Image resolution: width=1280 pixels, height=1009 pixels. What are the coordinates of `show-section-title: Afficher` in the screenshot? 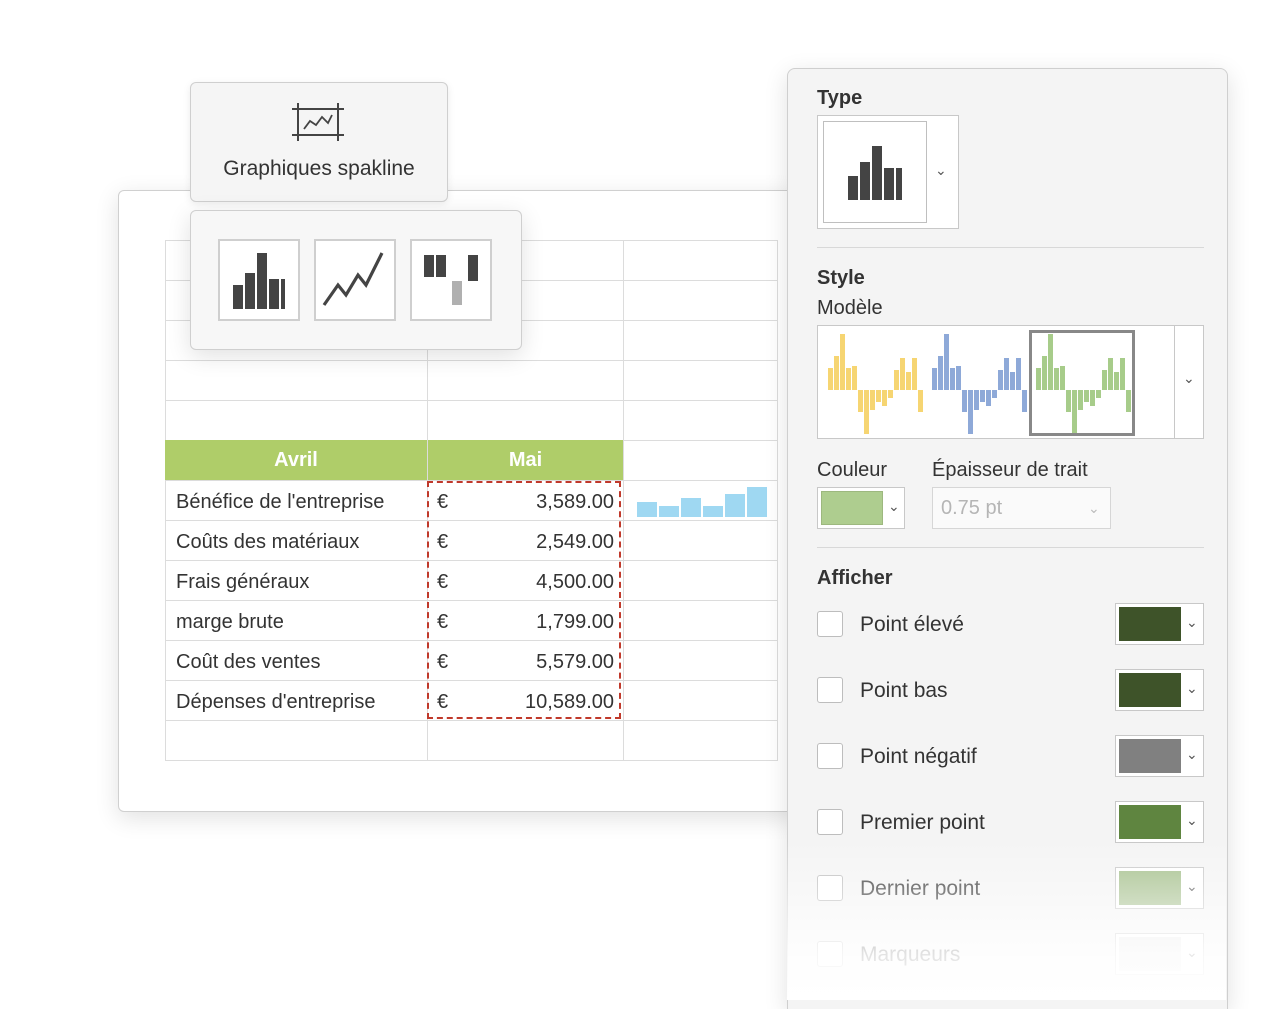 It's located at (855, 578).